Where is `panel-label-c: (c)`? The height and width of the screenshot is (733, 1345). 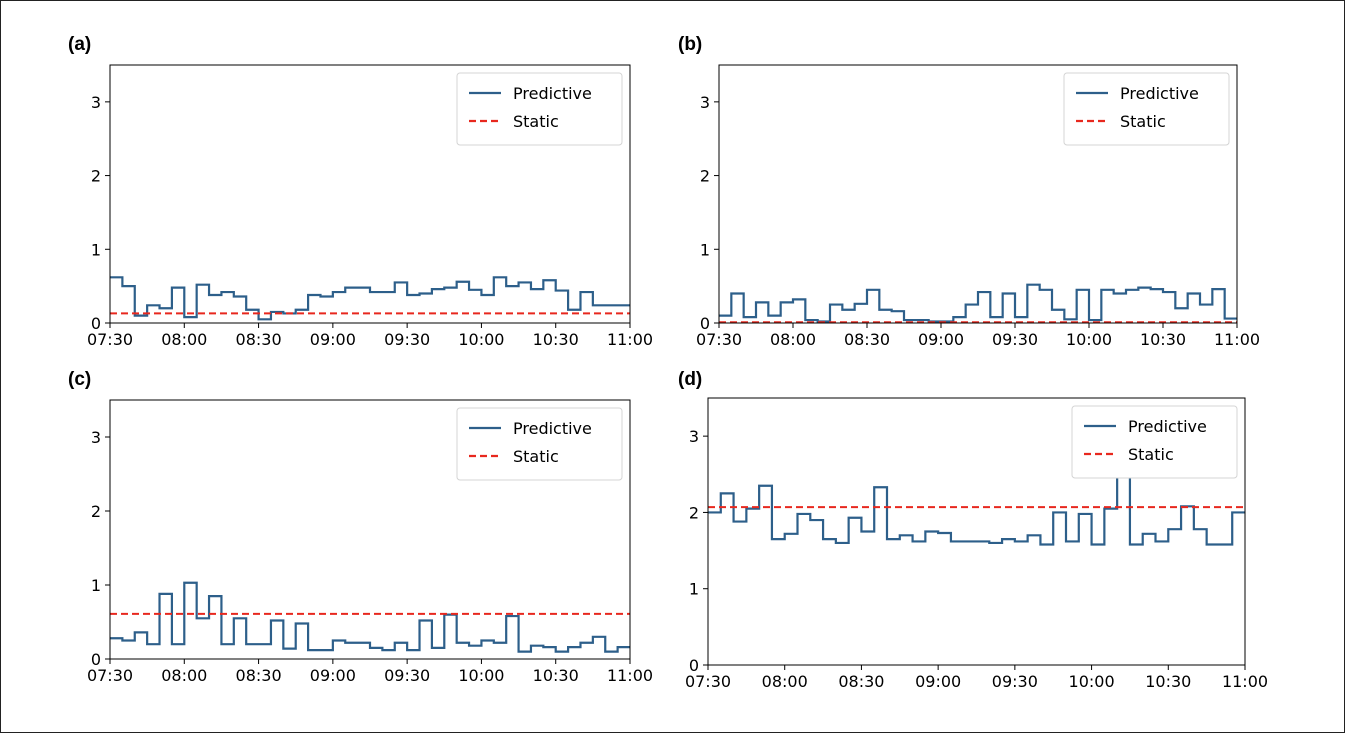
panel-label-c: (c) is located at coordinates (80, 379).